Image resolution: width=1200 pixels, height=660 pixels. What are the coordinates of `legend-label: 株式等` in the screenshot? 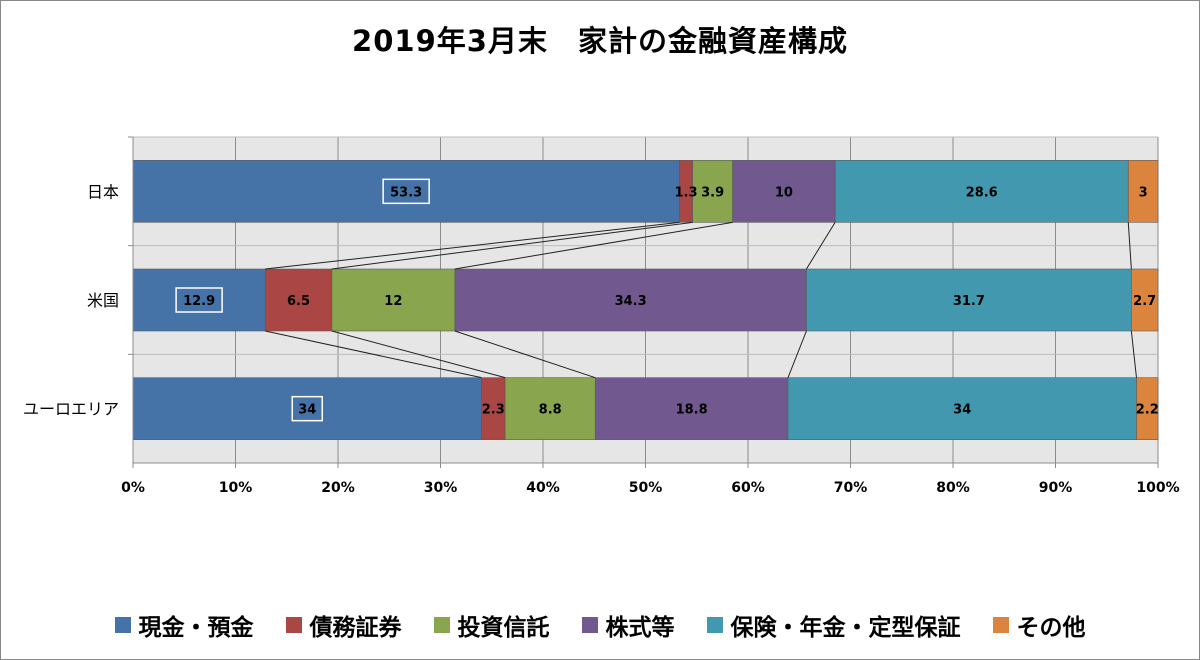 It's located at (640, 628).